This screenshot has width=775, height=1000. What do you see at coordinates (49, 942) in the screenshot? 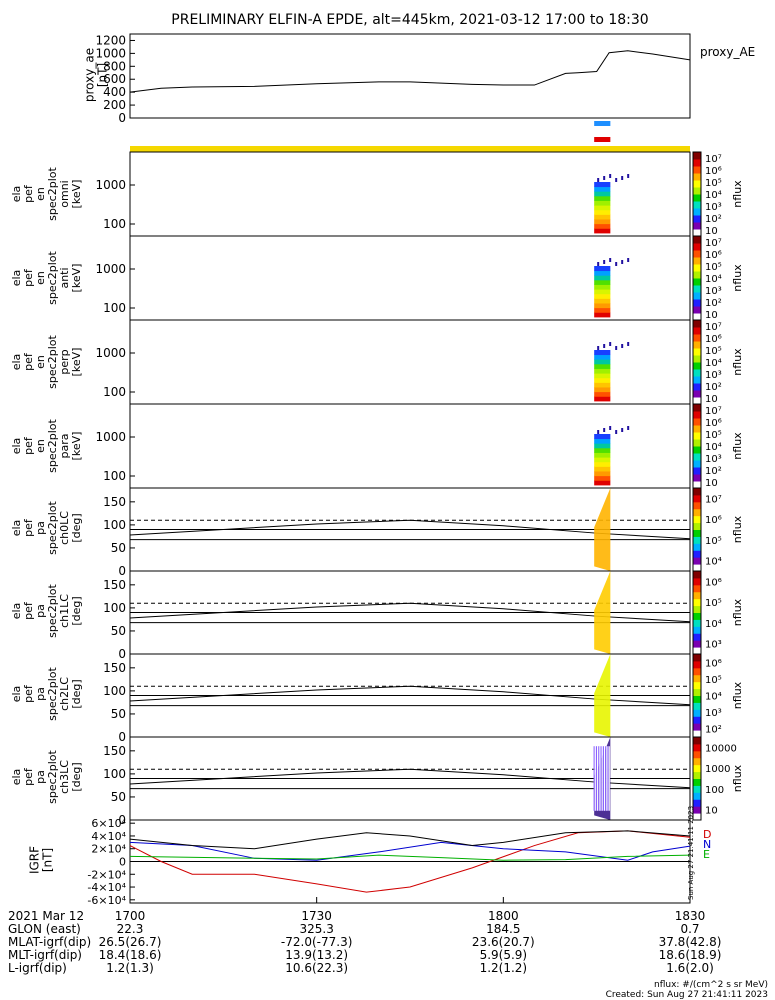
I see `footer-row-label: MLAT-igrf(dip)` at bounding box center [49, 942].